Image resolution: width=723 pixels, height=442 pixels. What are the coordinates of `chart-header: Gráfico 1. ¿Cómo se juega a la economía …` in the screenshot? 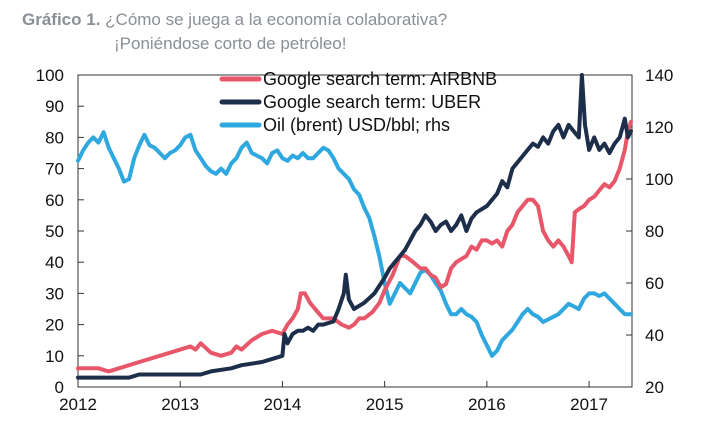 It's located at (234, 32).